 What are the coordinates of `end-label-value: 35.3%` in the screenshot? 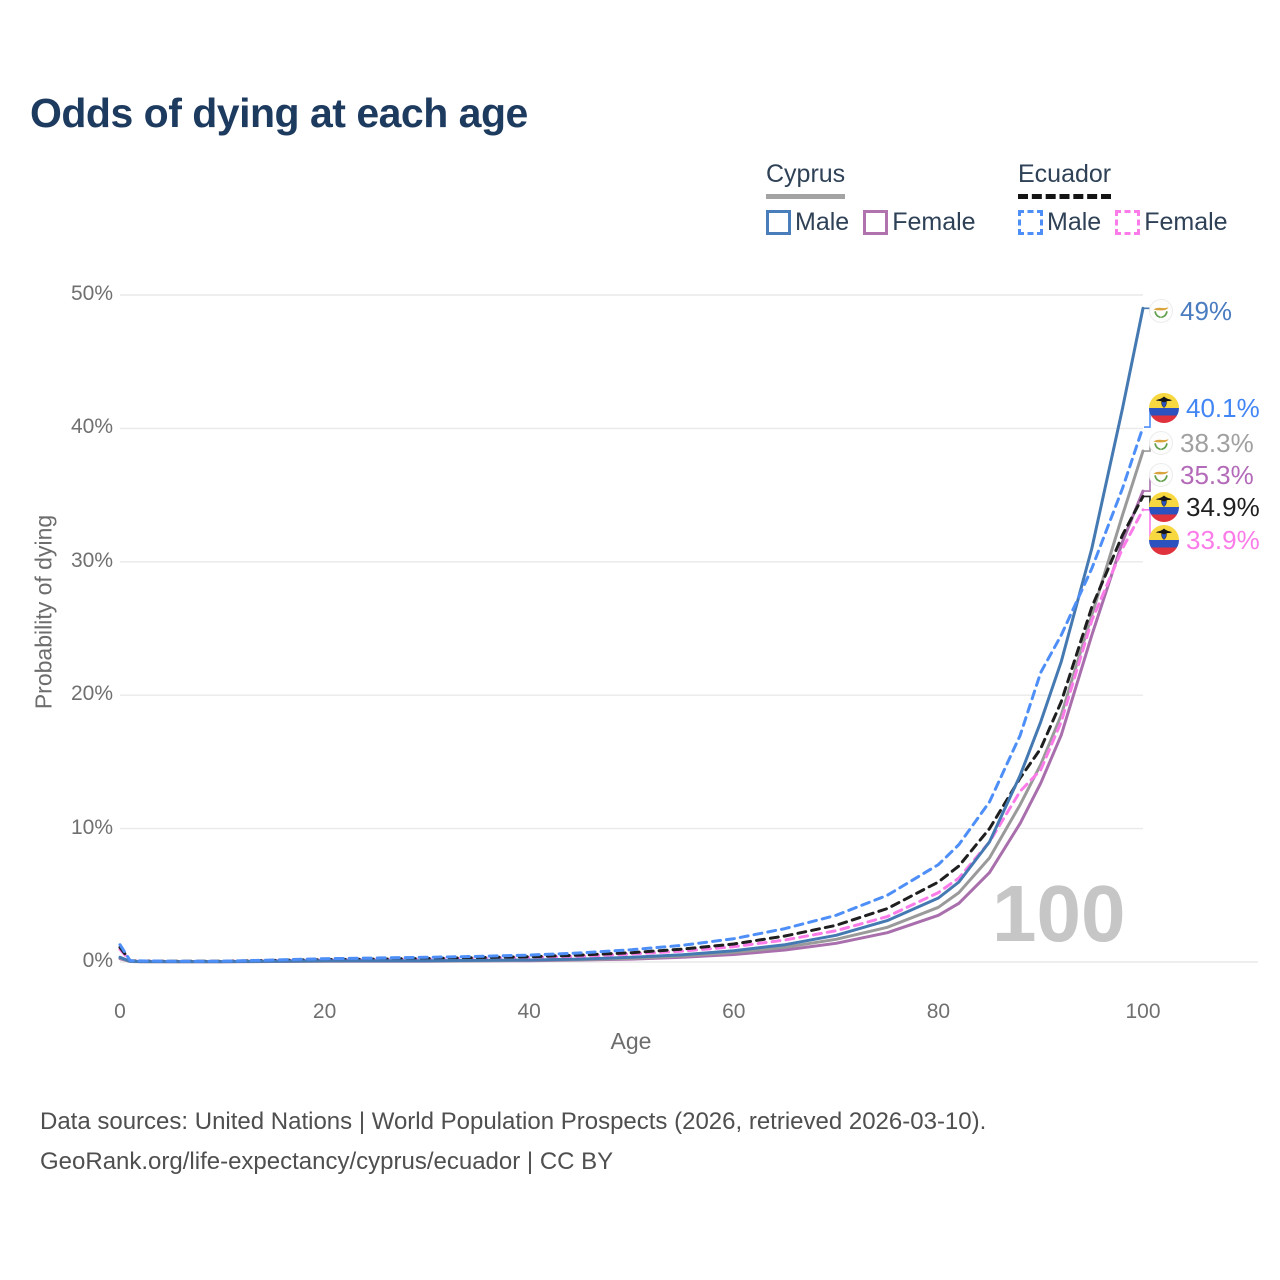 It's located at (1217, 474).